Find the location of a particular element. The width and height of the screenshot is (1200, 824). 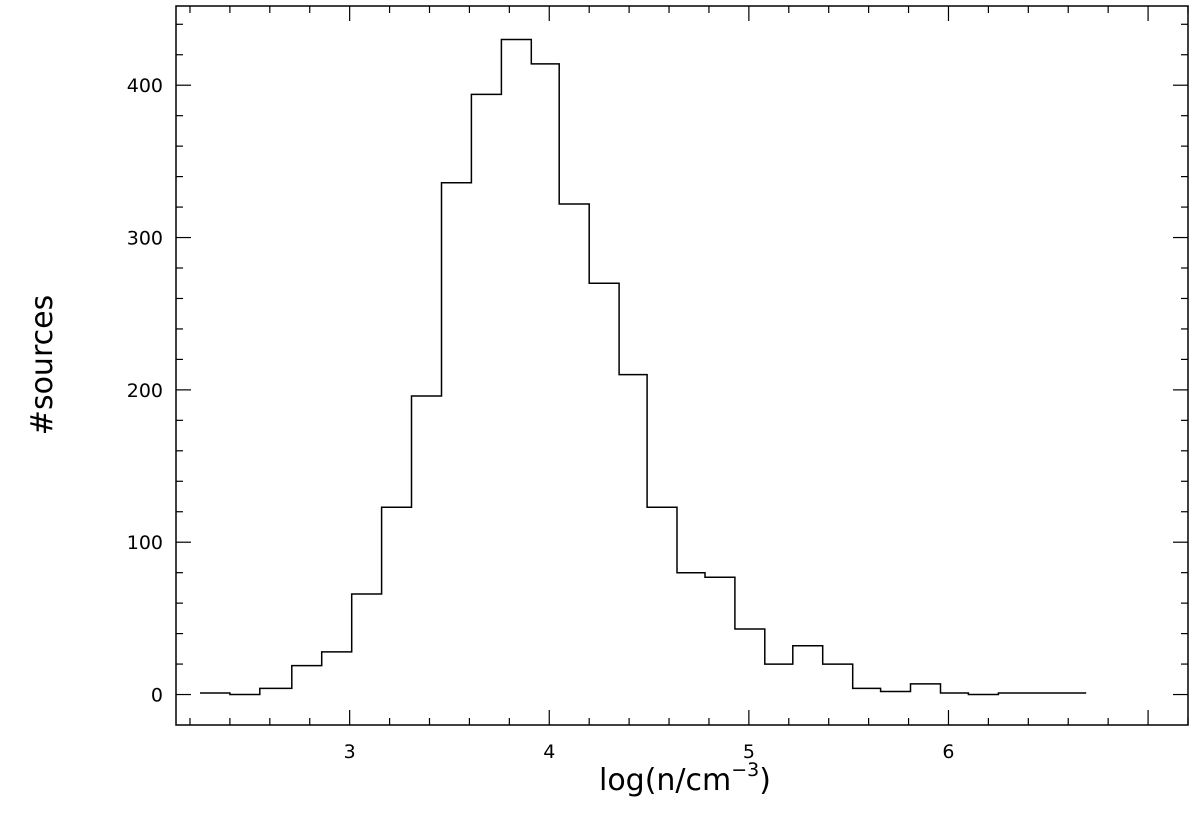

x-tick-label: 3 is located at coordinates (350, 752).